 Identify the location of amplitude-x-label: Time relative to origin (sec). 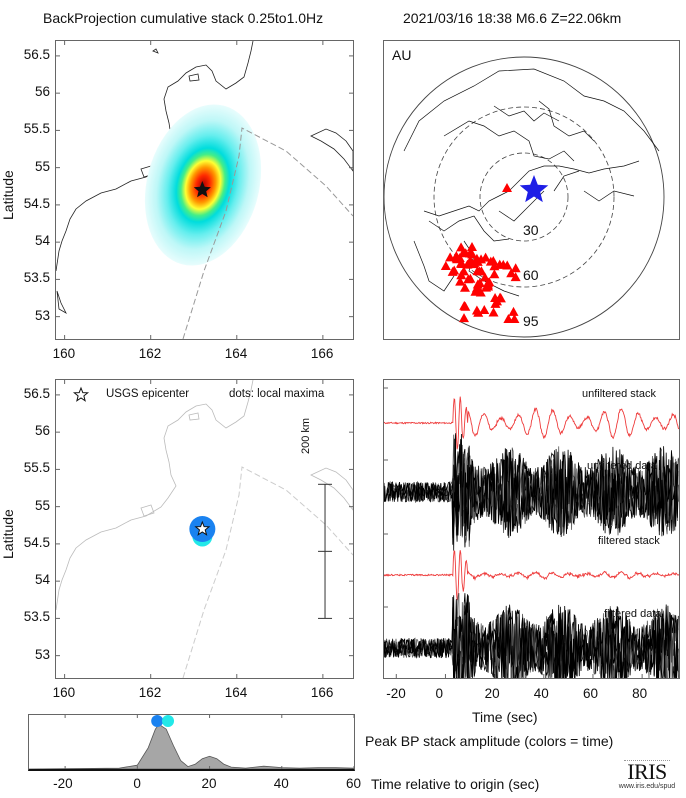
(455, 784).